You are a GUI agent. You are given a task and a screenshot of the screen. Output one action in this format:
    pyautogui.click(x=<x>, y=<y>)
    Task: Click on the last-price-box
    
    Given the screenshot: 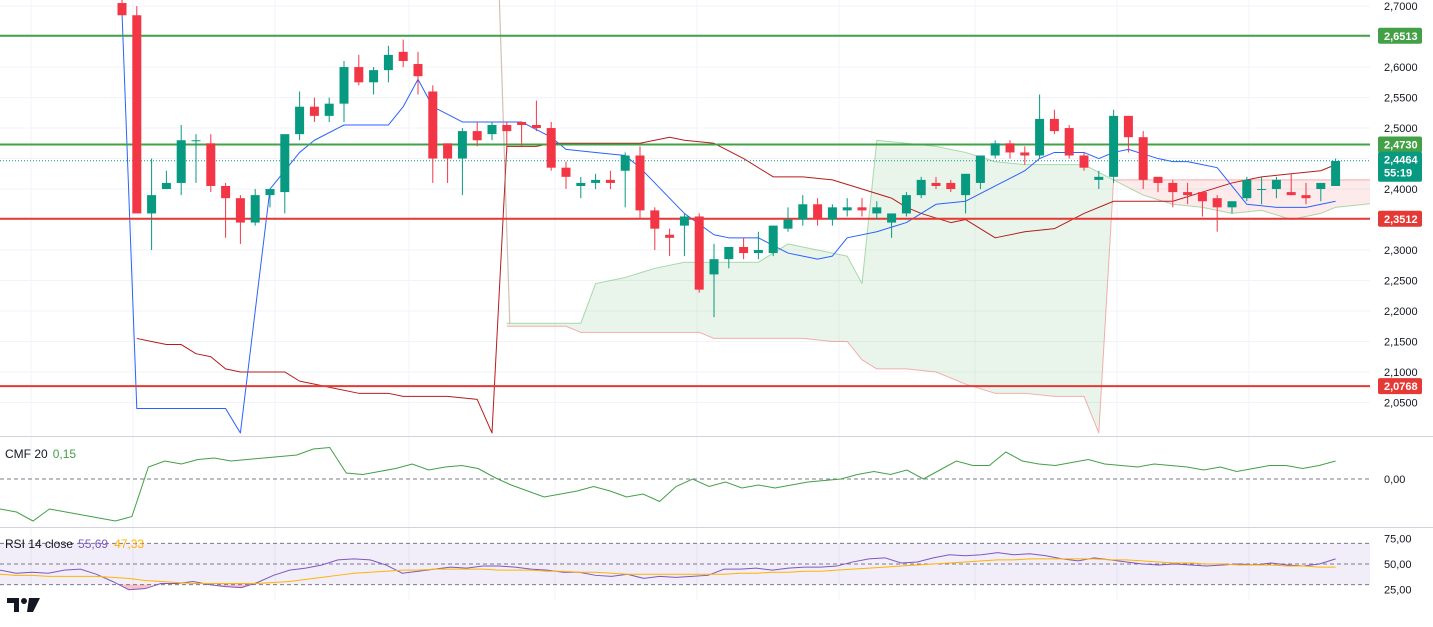 What is the action you would take?
    pyautogui.click(x=1400, y=166)
    